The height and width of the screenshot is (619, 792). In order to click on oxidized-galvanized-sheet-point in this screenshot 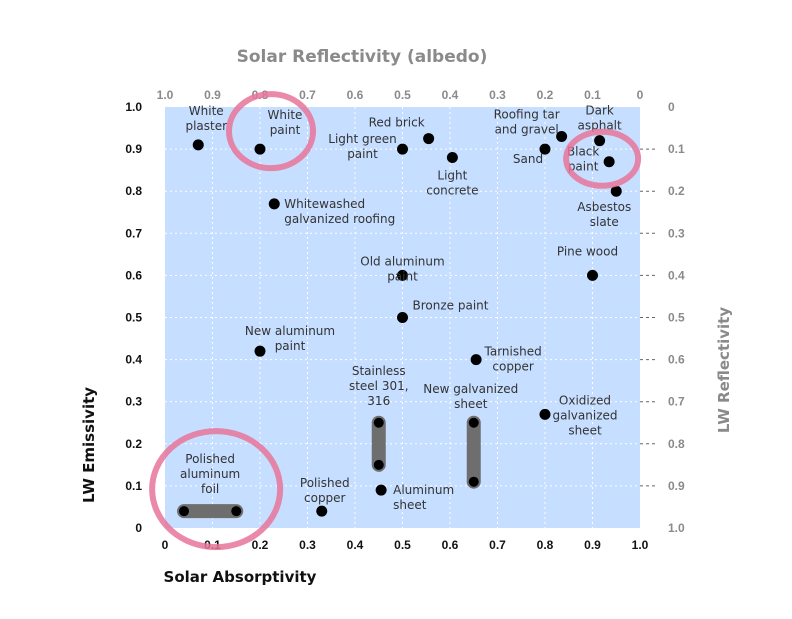, I will do `click(545, 414)`.